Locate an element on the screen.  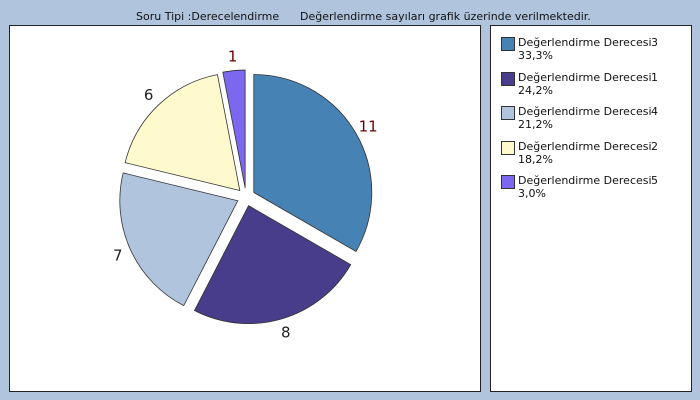
legend-percent: 21,2% is located at coordinates (535, 124).